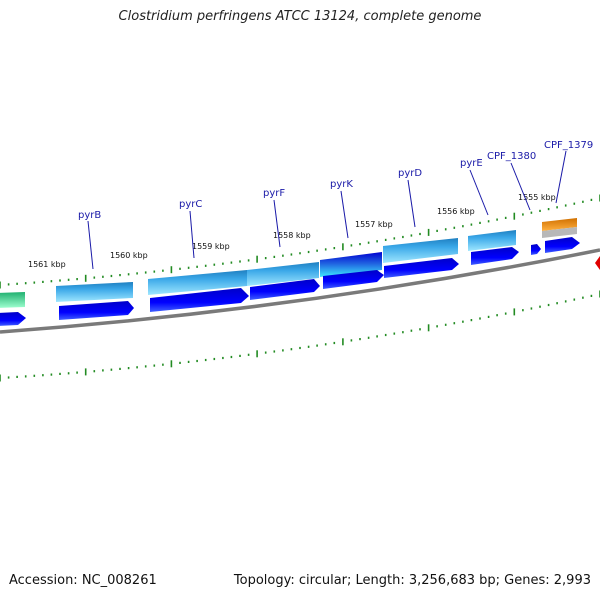  Describe the element at coordinates (129, 255) in the screenshot. I see `ruler-label: 1560 kbp` at that location.